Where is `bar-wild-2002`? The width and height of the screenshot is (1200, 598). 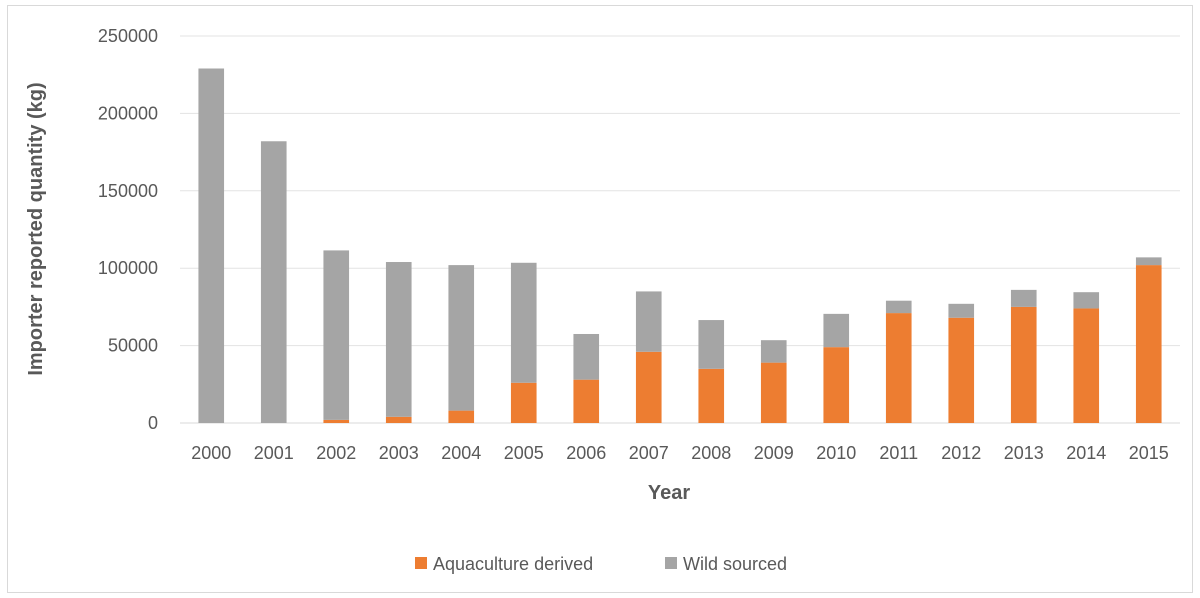 bar-wild-2002 is located at coordinates (336, 335).